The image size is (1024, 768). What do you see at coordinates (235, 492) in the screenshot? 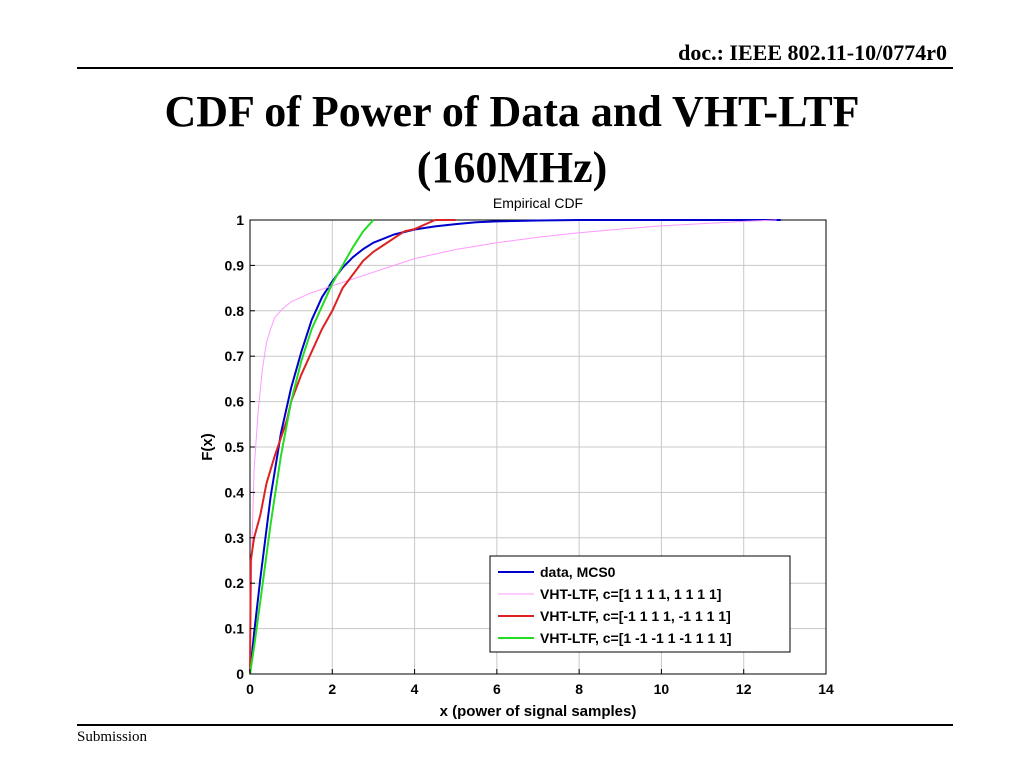
I see `y-tick-label: 0.4` at bounding box center [235, 492].